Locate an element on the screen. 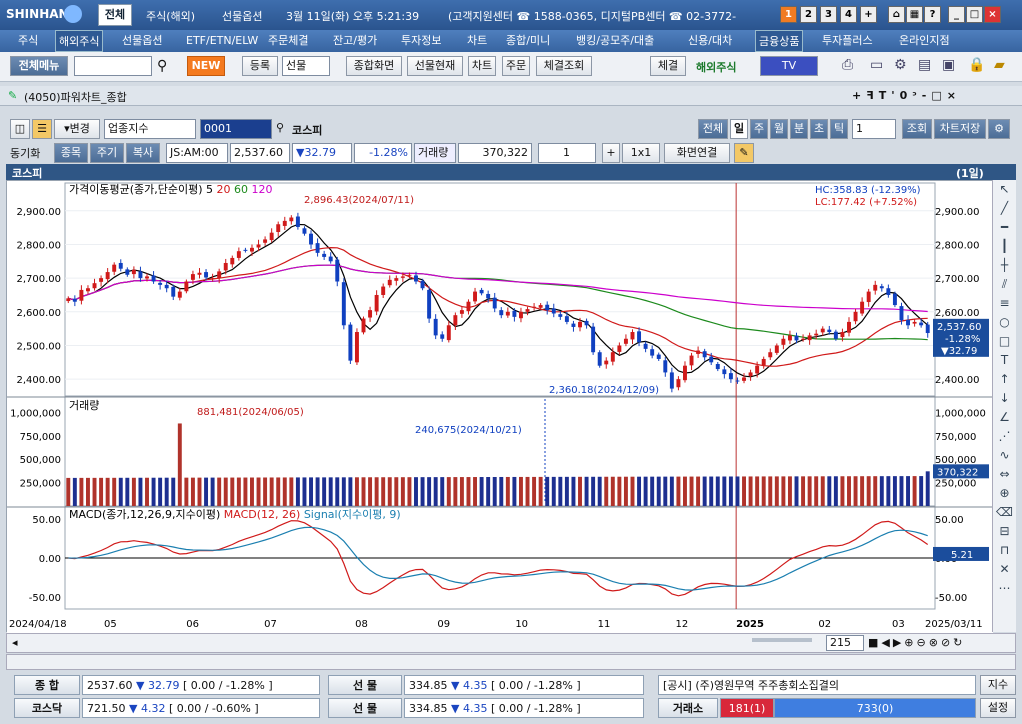 The image size is (1022, 724). fibonacci-icon: ≡ is located at coordinates (1004, 303).